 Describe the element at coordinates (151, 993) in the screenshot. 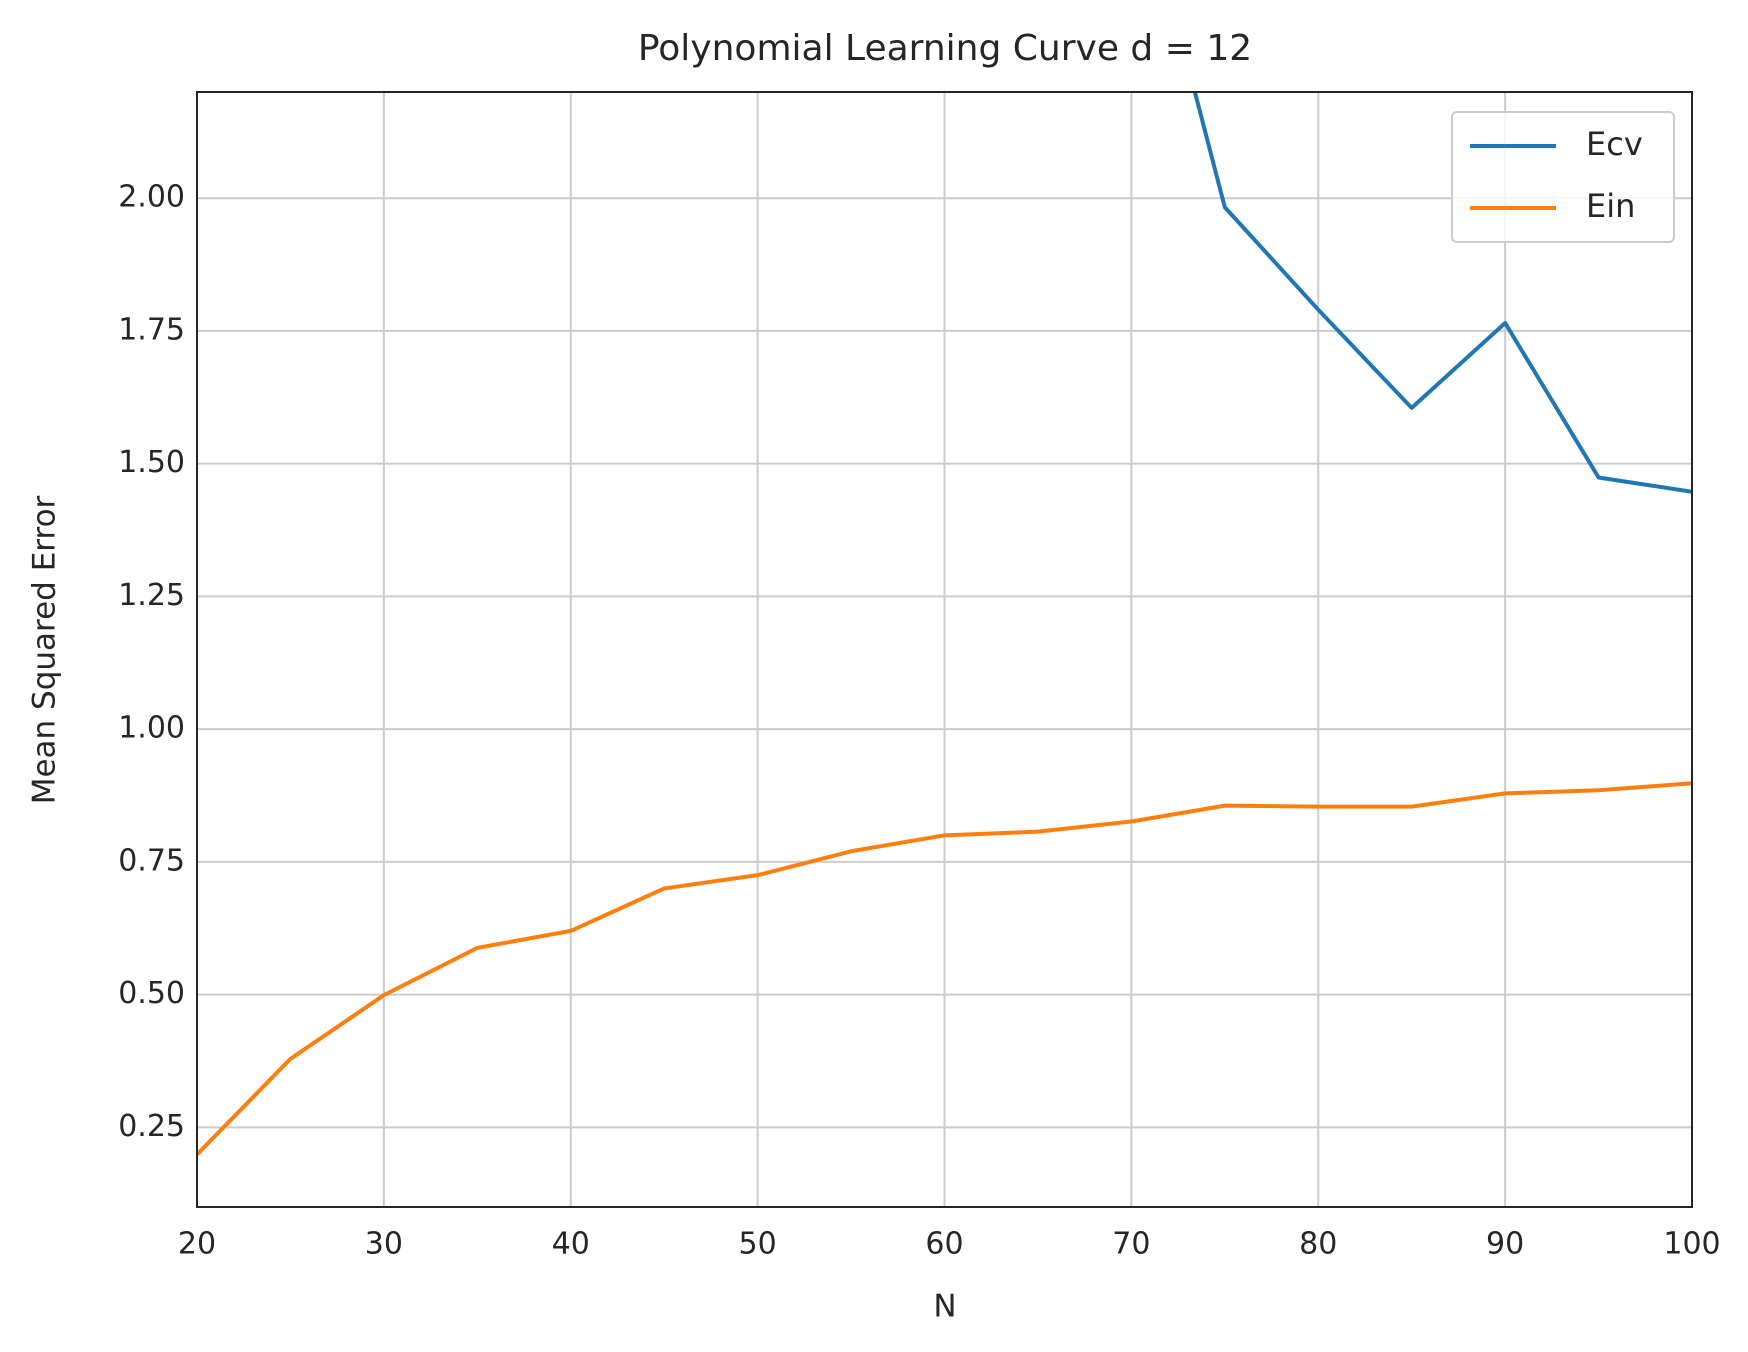

I see `y-tick-label: 0.50` at that location.